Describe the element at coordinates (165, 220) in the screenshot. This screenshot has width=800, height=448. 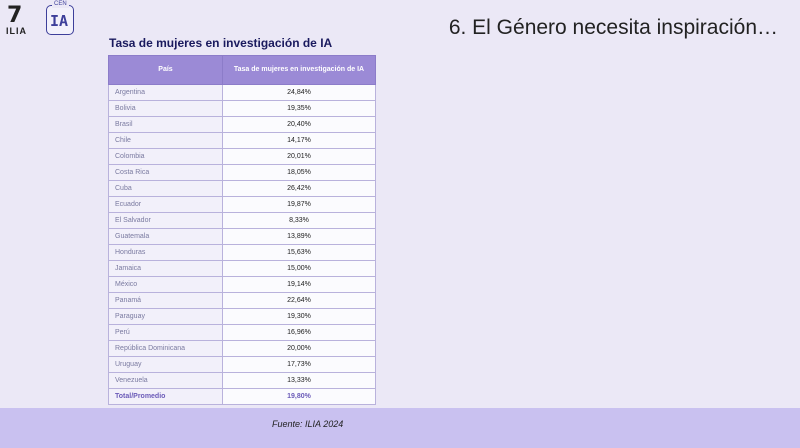
I see `country-cell: El Salvador` at that location.